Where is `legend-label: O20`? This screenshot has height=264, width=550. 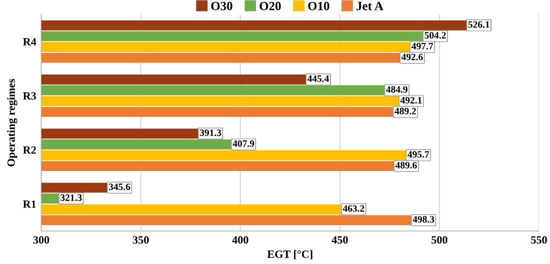 legend-label: O20 is located at coordinates (270, 6).